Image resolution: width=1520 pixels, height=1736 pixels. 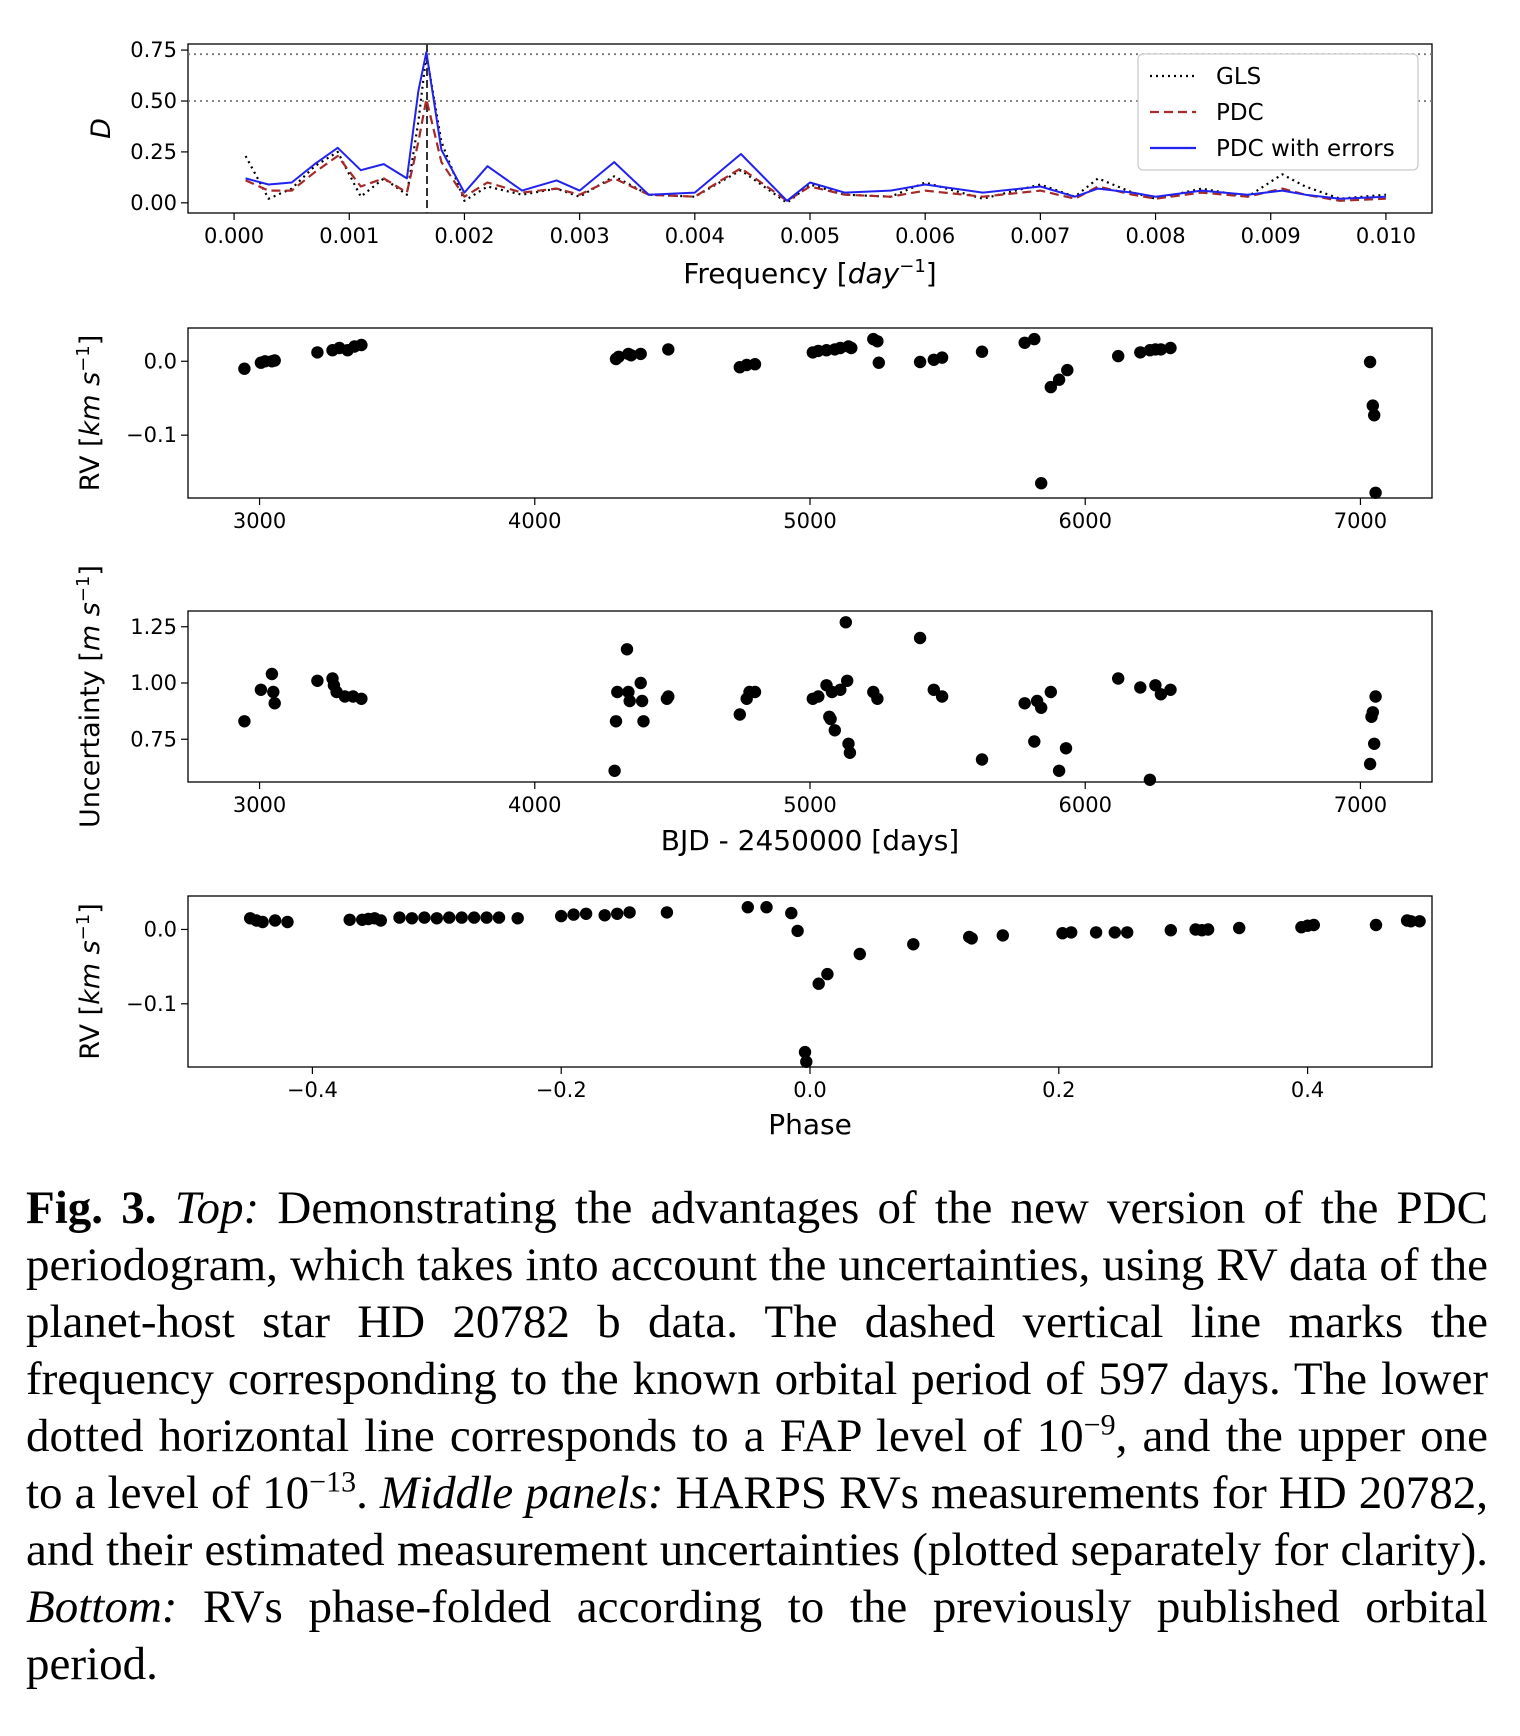 I want to click on x-tick-label: 0.005, so click(x=810, y=236).